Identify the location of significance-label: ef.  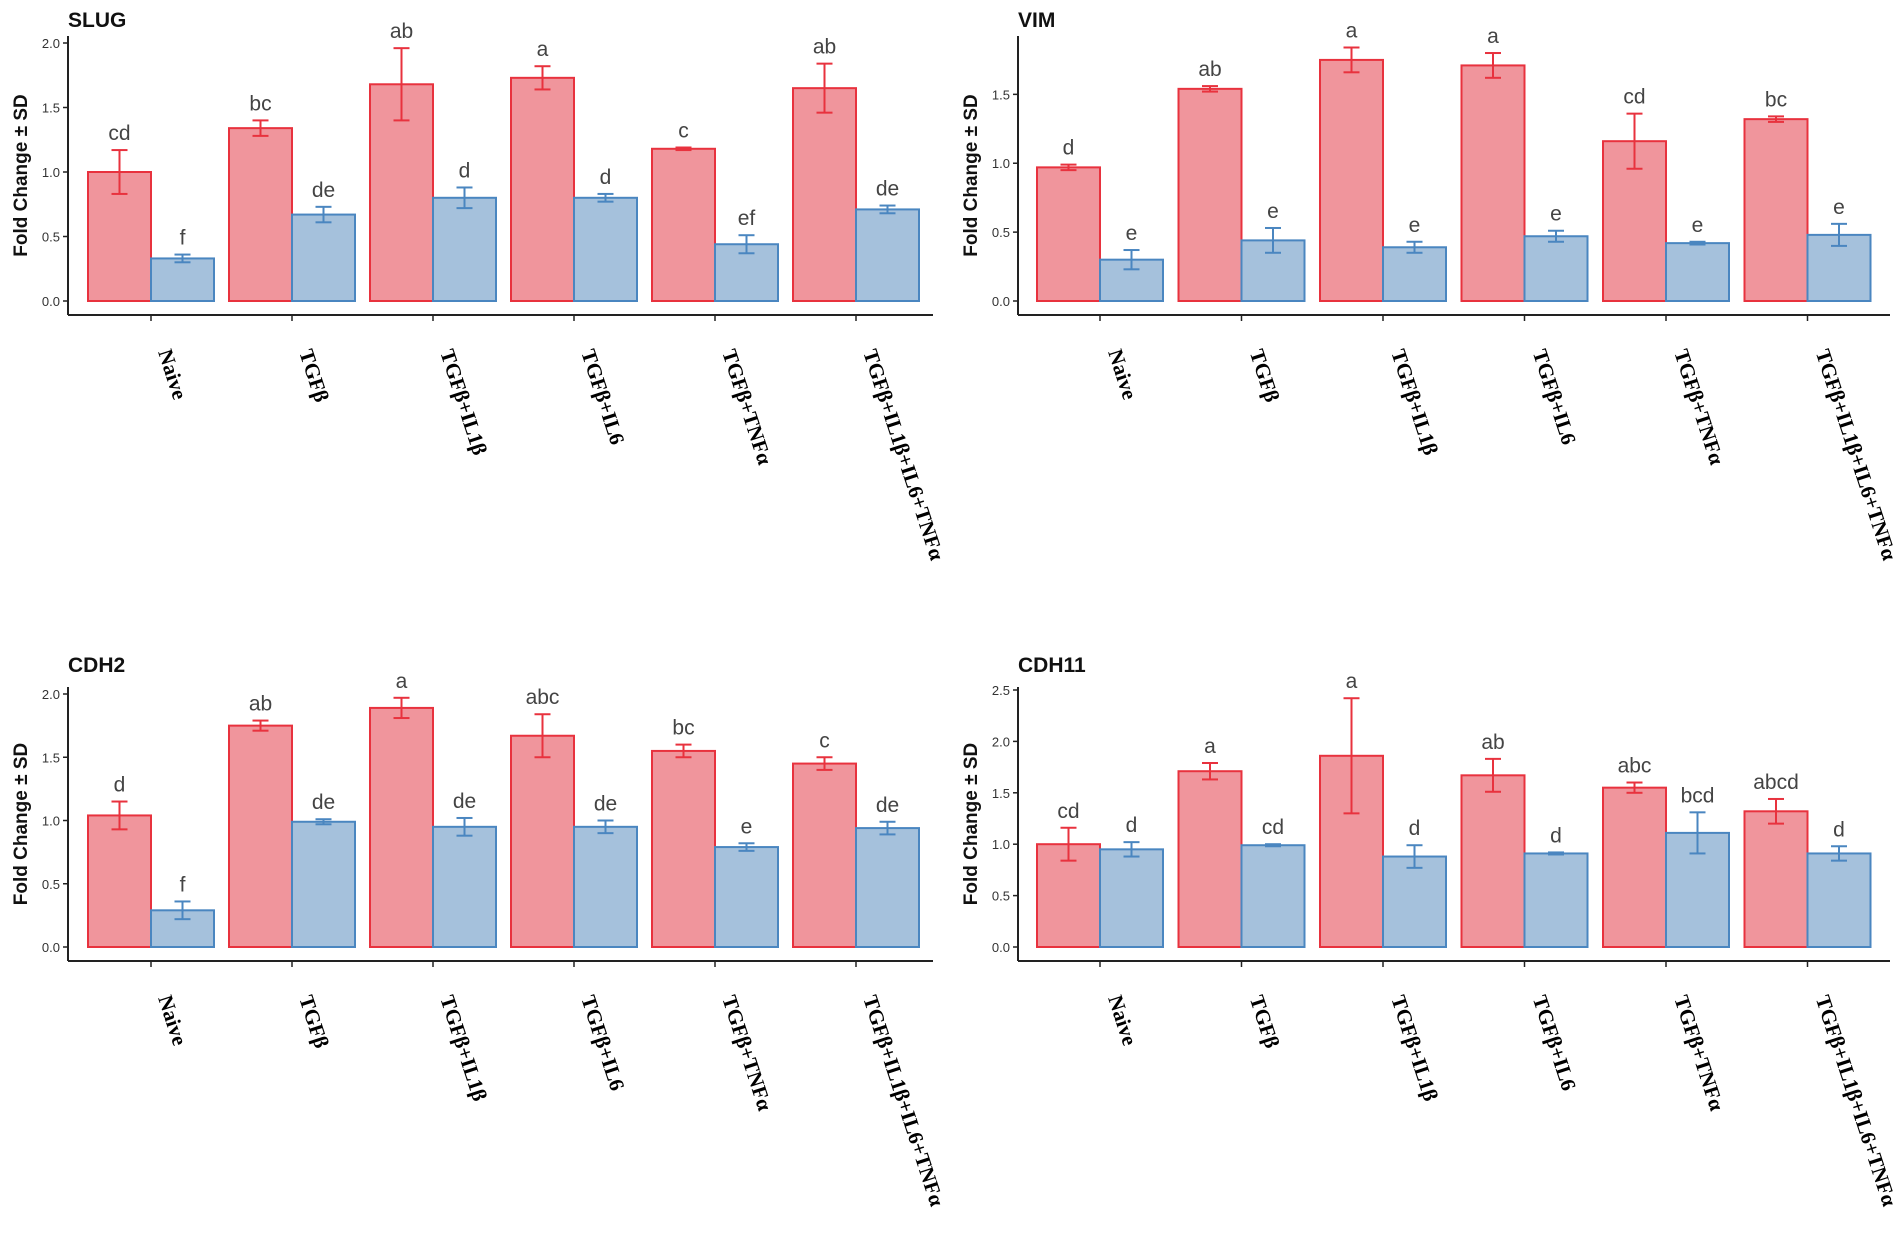
(747, 218).